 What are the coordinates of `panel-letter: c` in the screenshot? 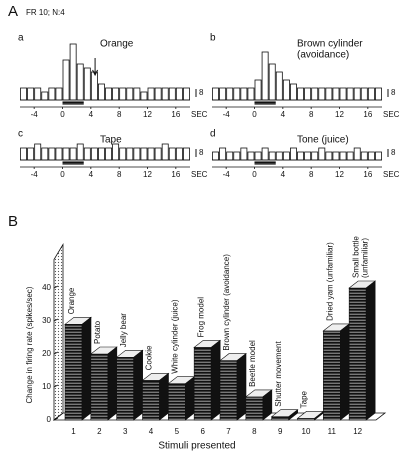 It's located at (20, 134).